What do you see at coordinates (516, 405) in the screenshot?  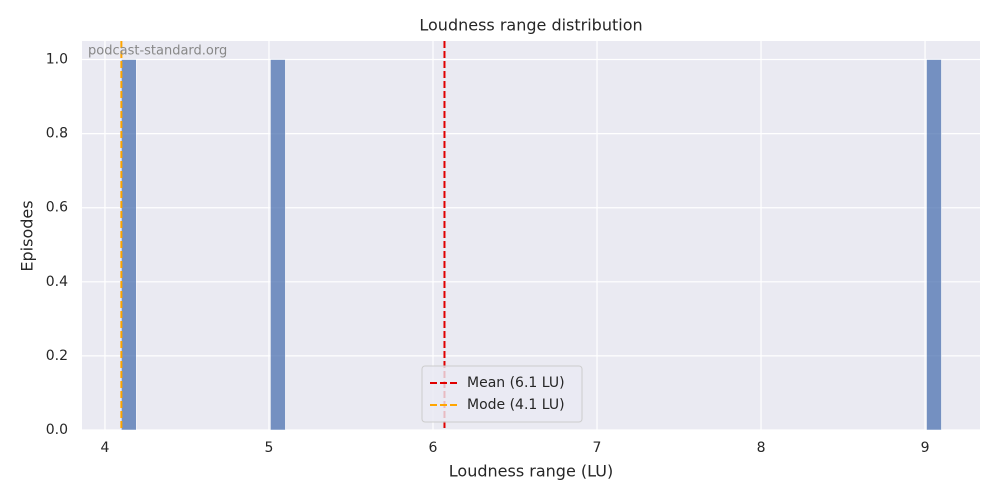 I see `legend-label: Mode (4.1 LU)` at bounding box center [516, 405].